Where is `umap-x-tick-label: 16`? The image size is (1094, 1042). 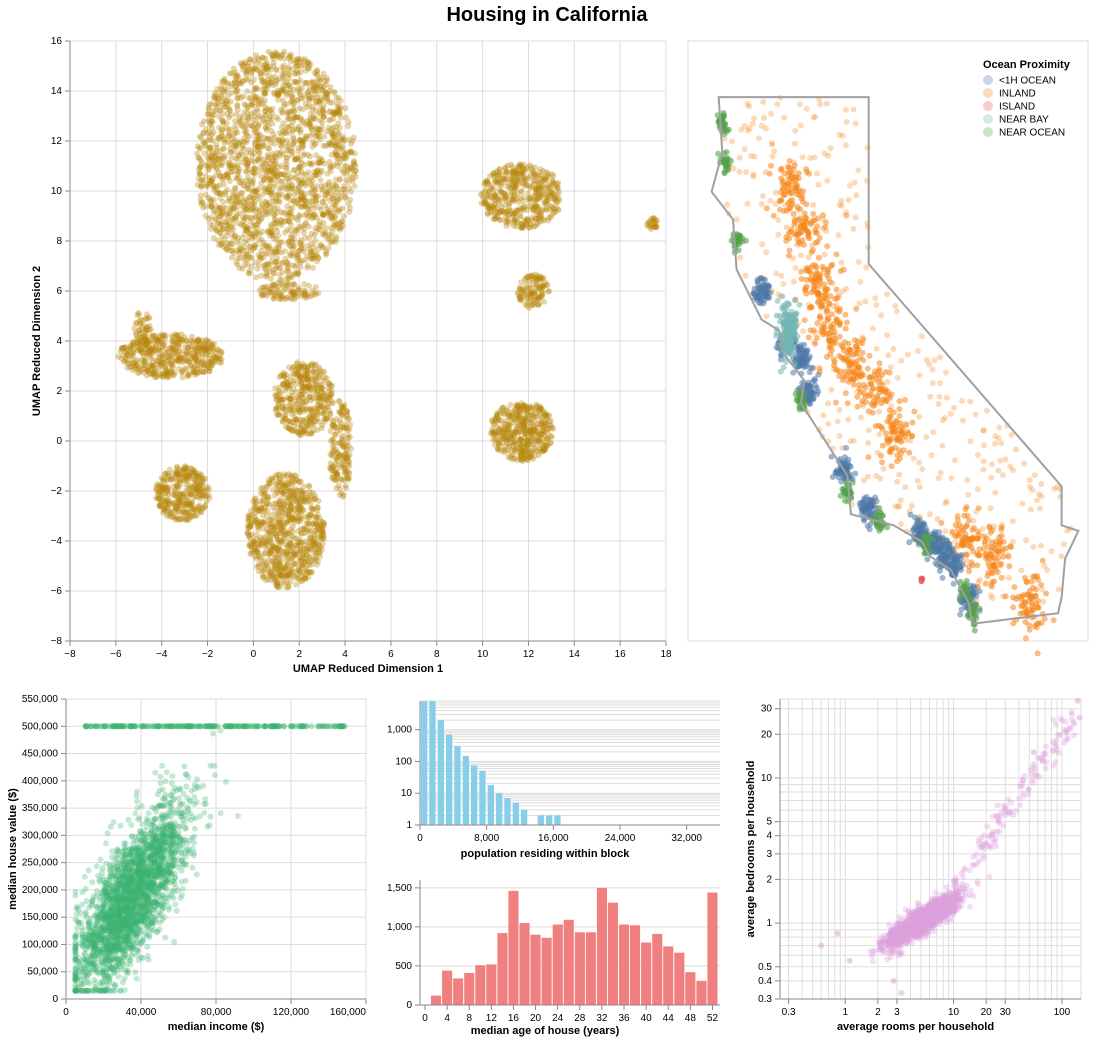 umap-x-tick-label: 16 is located at coordinates (621, 654).